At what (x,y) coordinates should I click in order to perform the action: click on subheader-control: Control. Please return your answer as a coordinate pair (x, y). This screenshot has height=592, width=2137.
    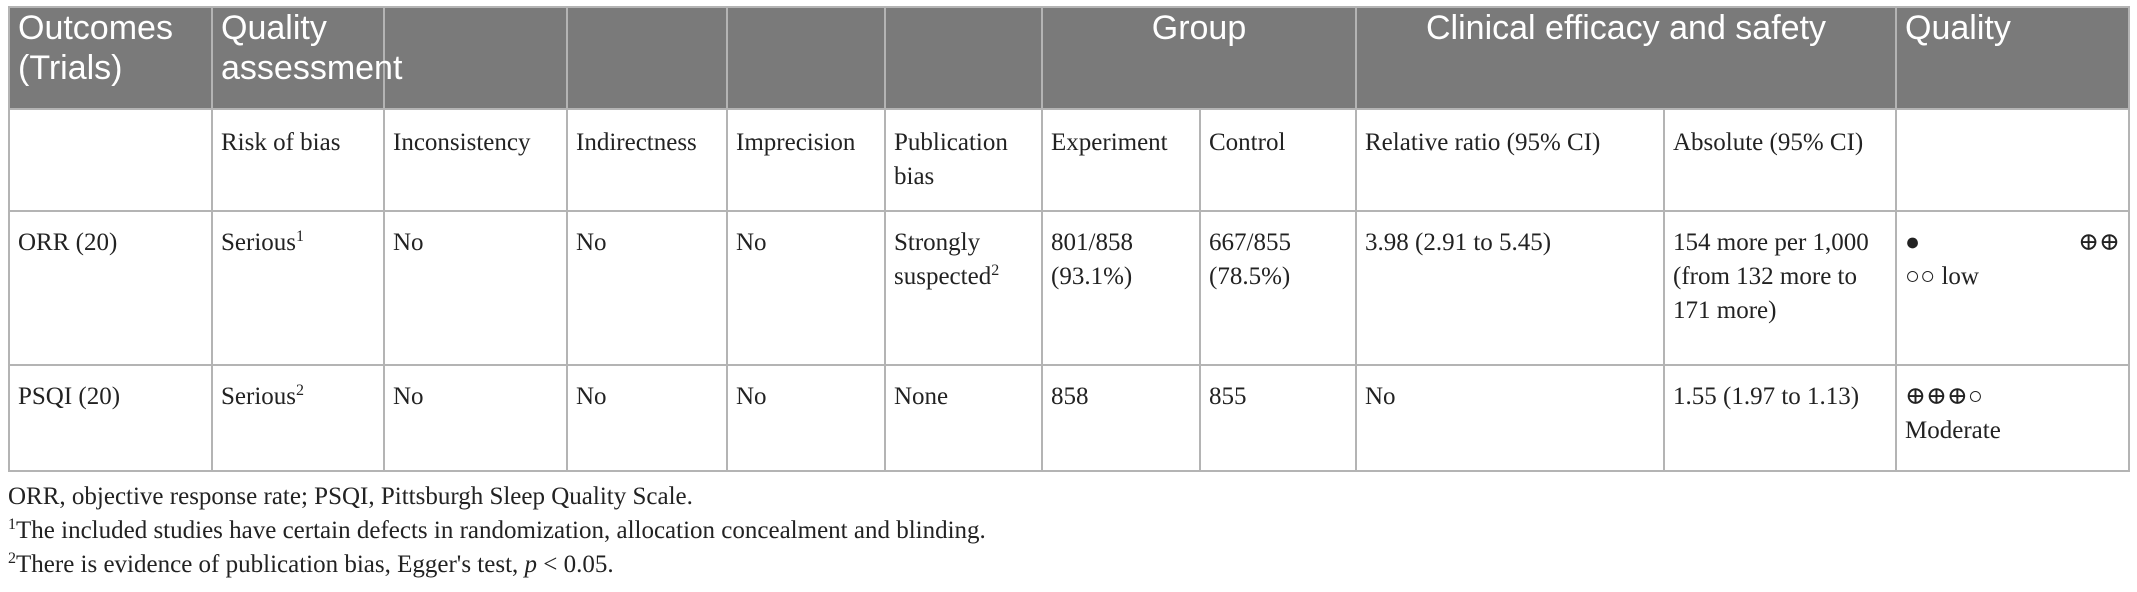
    Looking at the image, I should click on (1278, 160).